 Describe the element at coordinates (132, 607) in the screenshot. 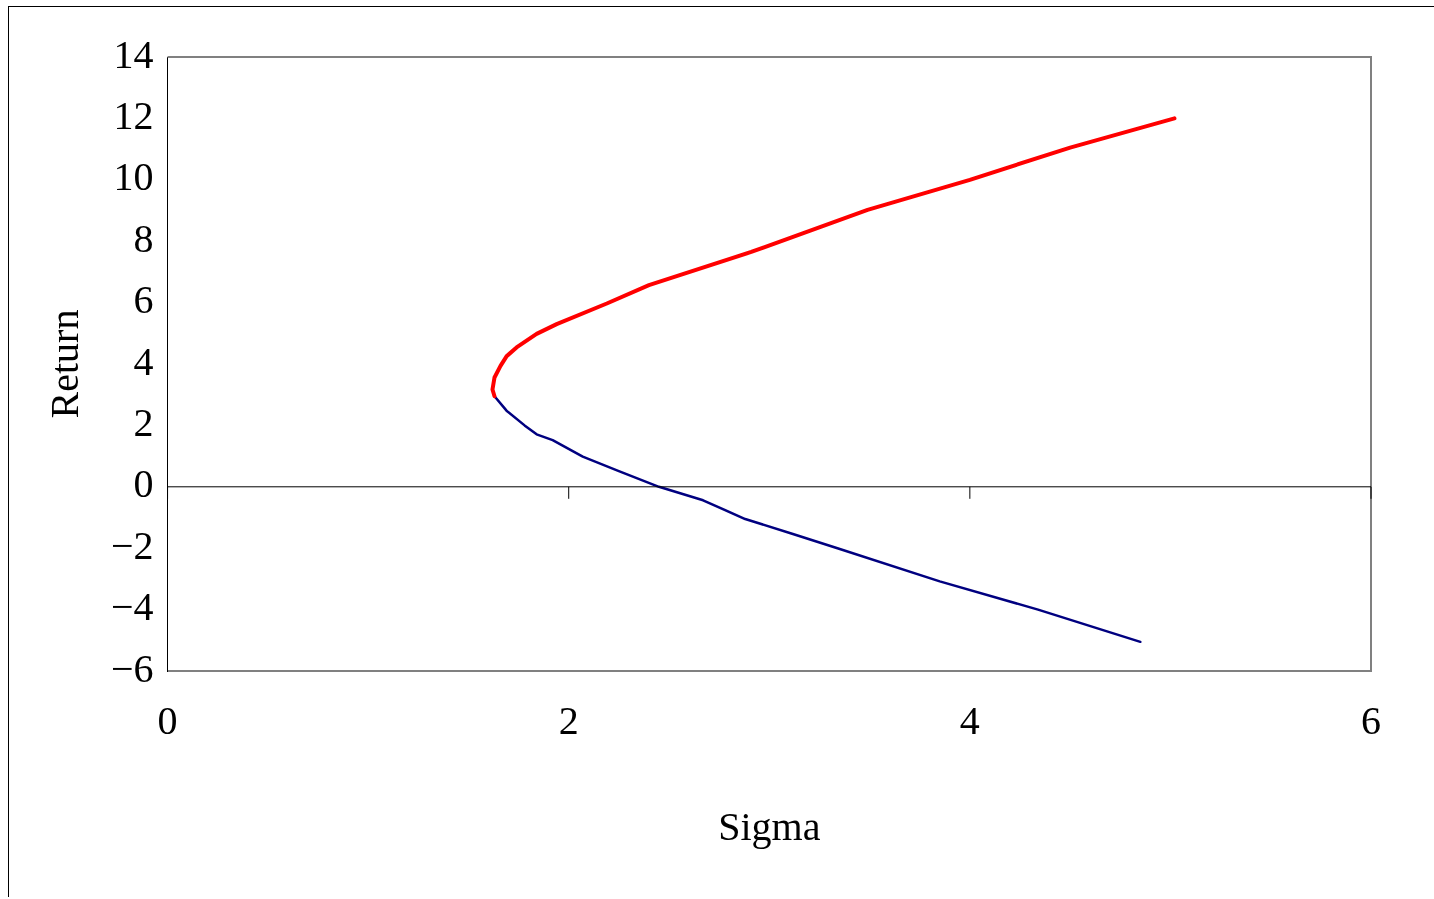

I see `y-tick-label: −4` at that location.